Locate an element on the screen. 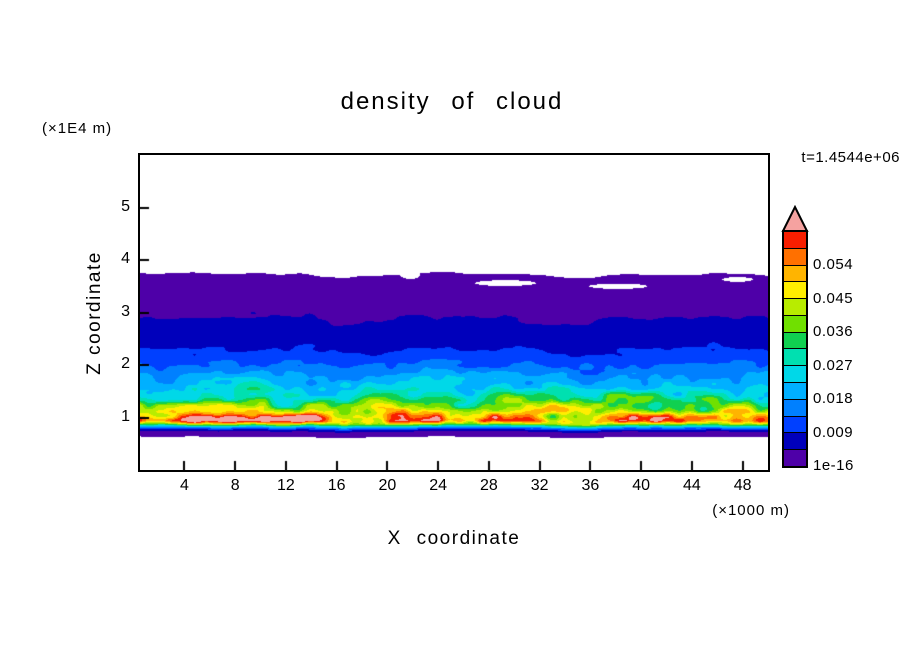 This screenshot has height=654, width=904. colorbar-tick-label: 0.045 is located at coordinates (833, 298).